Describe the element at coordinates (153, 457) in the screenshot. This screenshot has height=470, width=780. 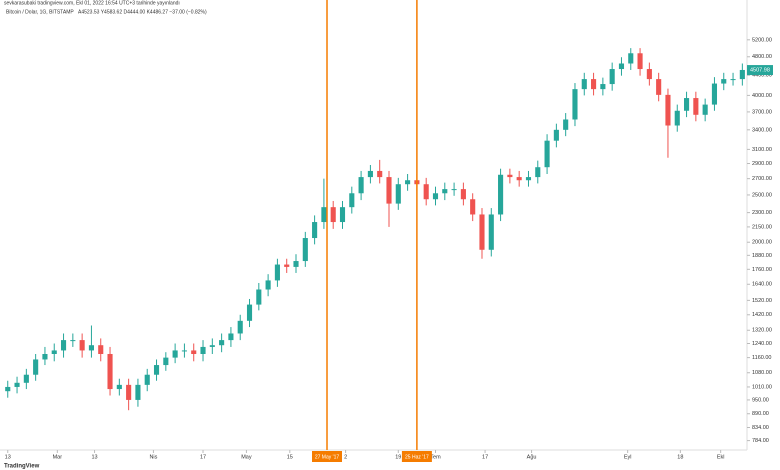
I see `x-tick-label: Nis` at that location.